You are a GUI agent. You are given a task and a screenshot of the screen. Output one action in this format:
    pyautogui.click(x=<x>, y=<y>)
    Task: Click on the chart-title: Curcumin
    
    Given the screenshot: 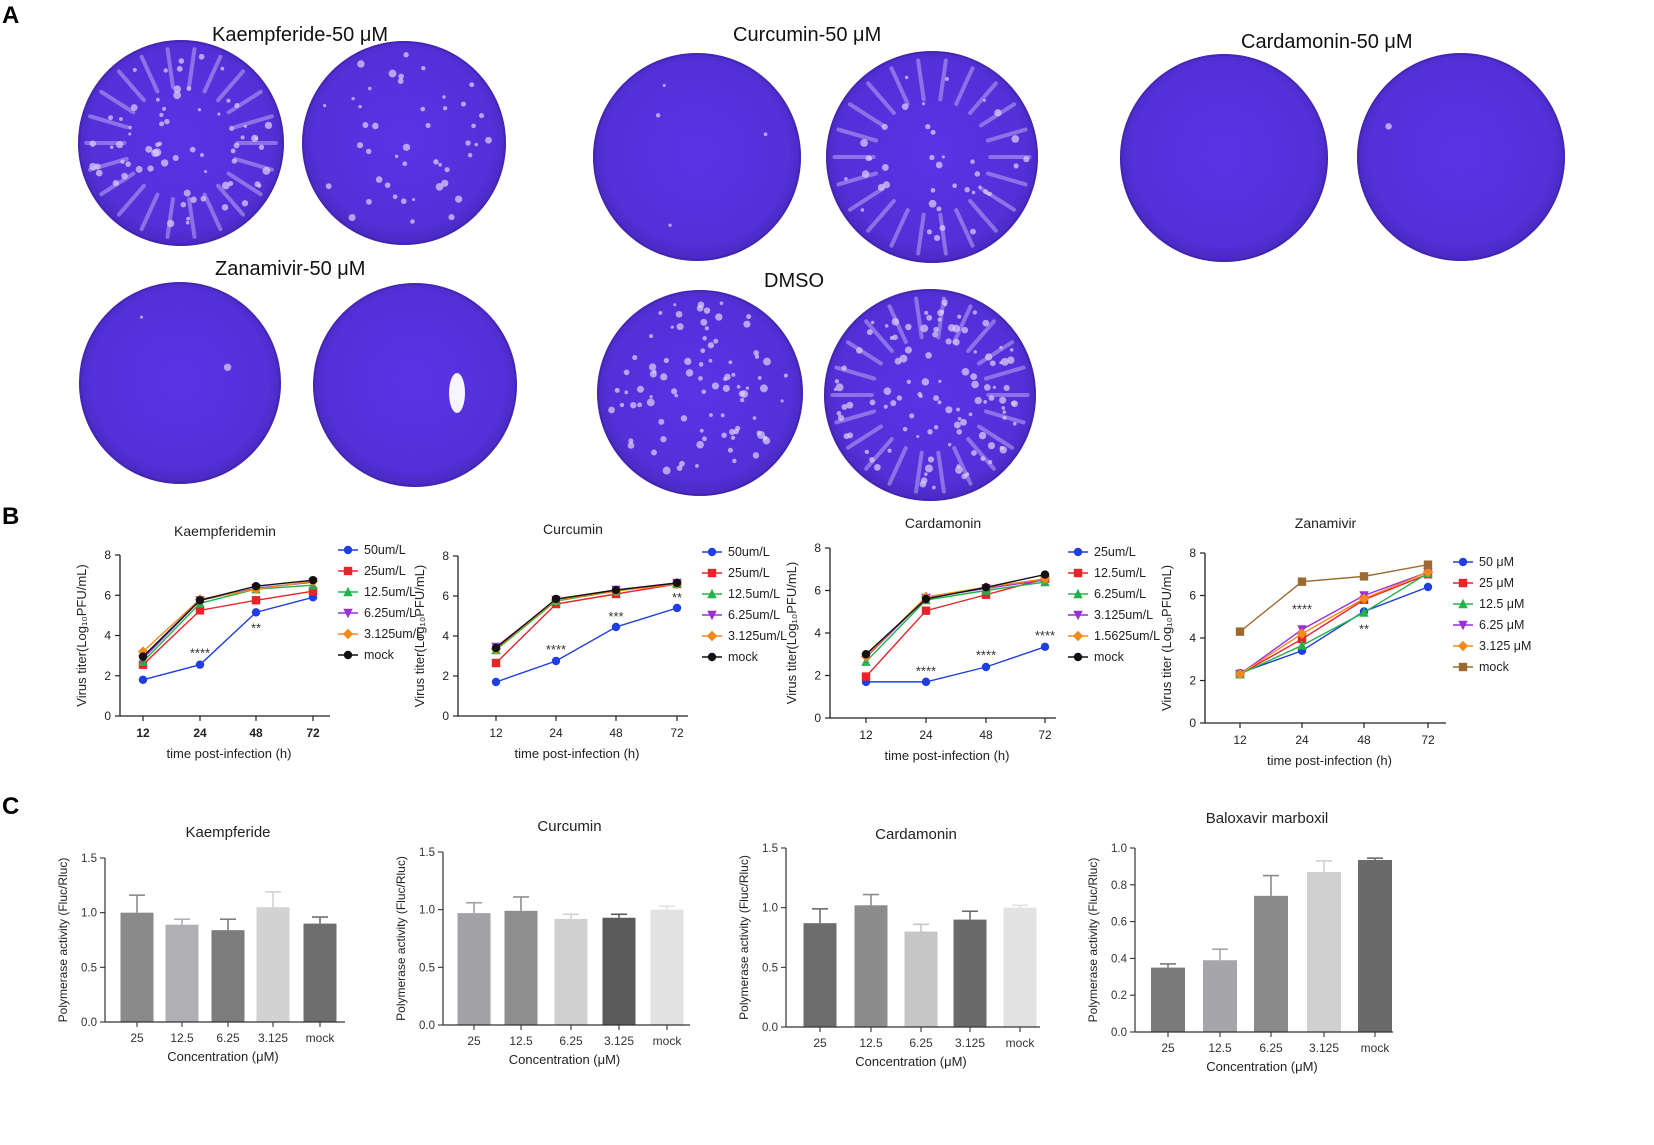 What is the action you would take?
    pyautogui.click(x=569, y=826)
    